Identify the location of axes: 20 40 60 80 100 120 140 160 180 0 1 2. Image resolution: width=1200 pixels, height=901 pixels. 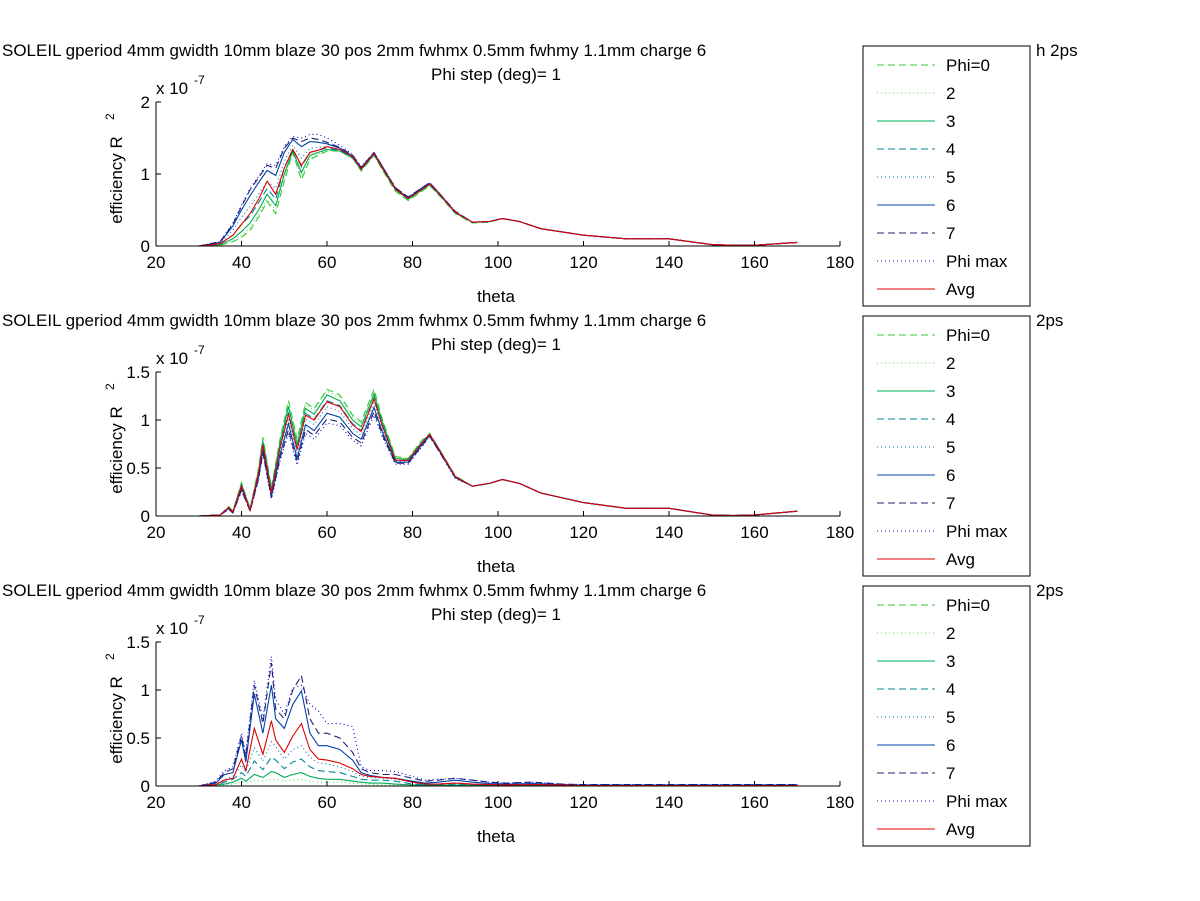
(498, 182).